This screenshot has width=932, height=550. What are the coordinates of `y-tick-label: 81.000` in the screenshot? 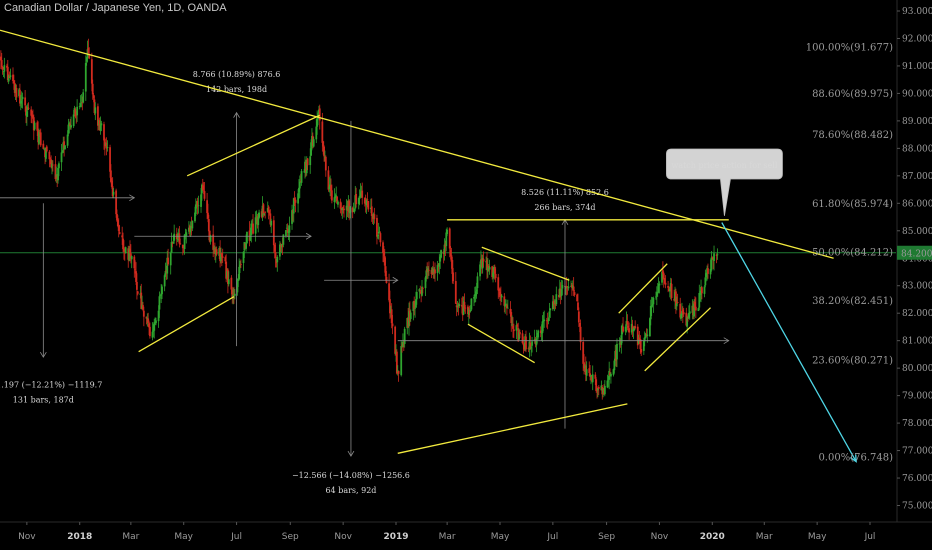 It's located at (917, 342).